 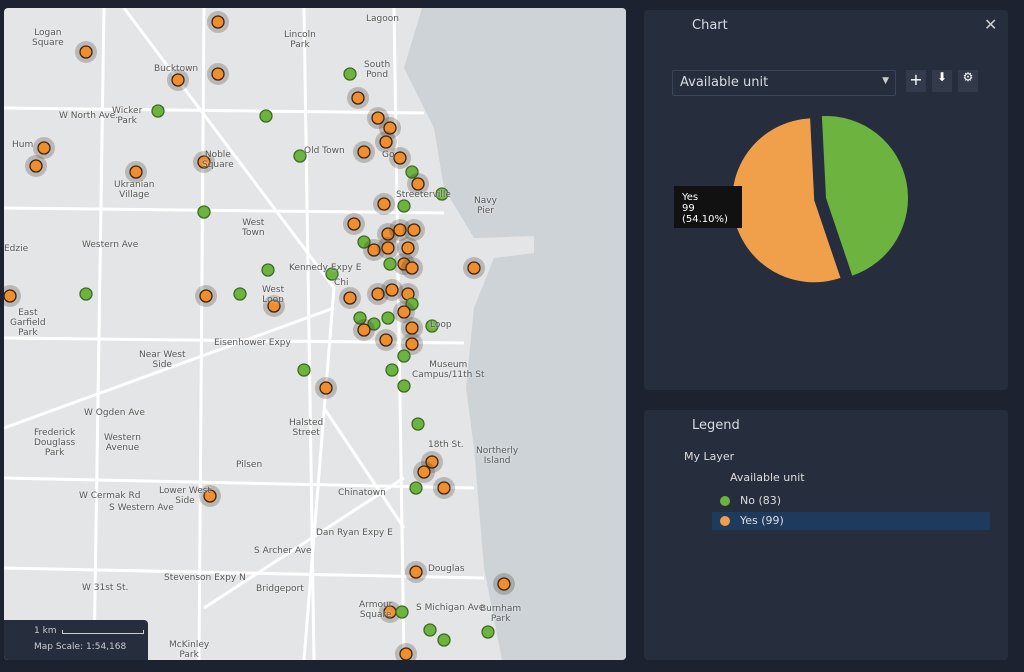 What do you see at coordinates (450, 608) in the screenshot?
I see `map-label: S Michigan Ave` at bounding box center [450, 608].